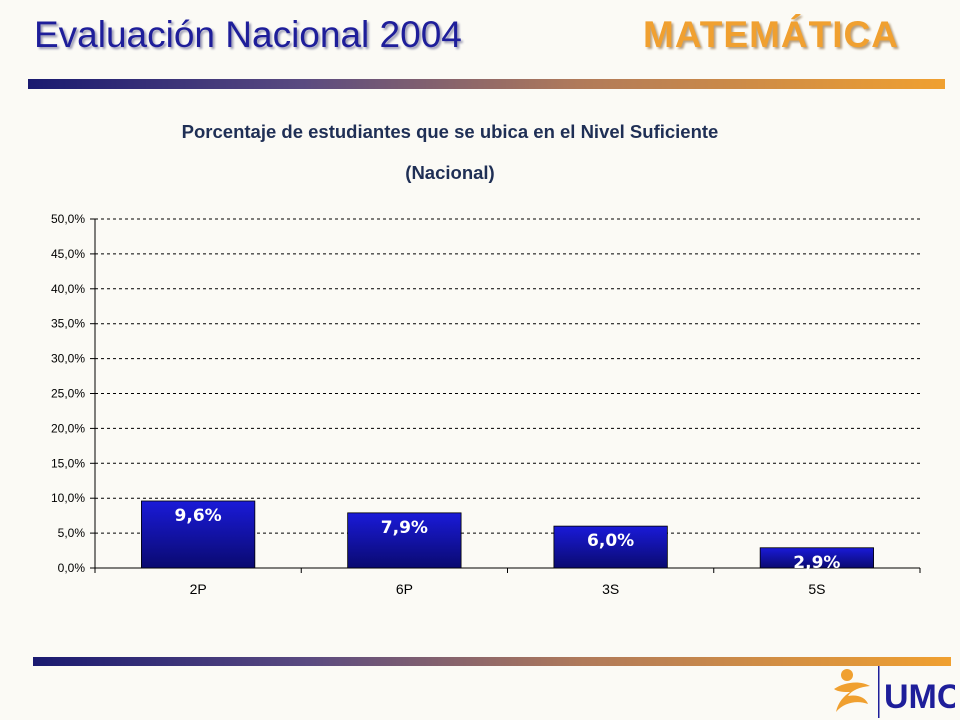  I want to click on footer-divider, so click(492, 661).